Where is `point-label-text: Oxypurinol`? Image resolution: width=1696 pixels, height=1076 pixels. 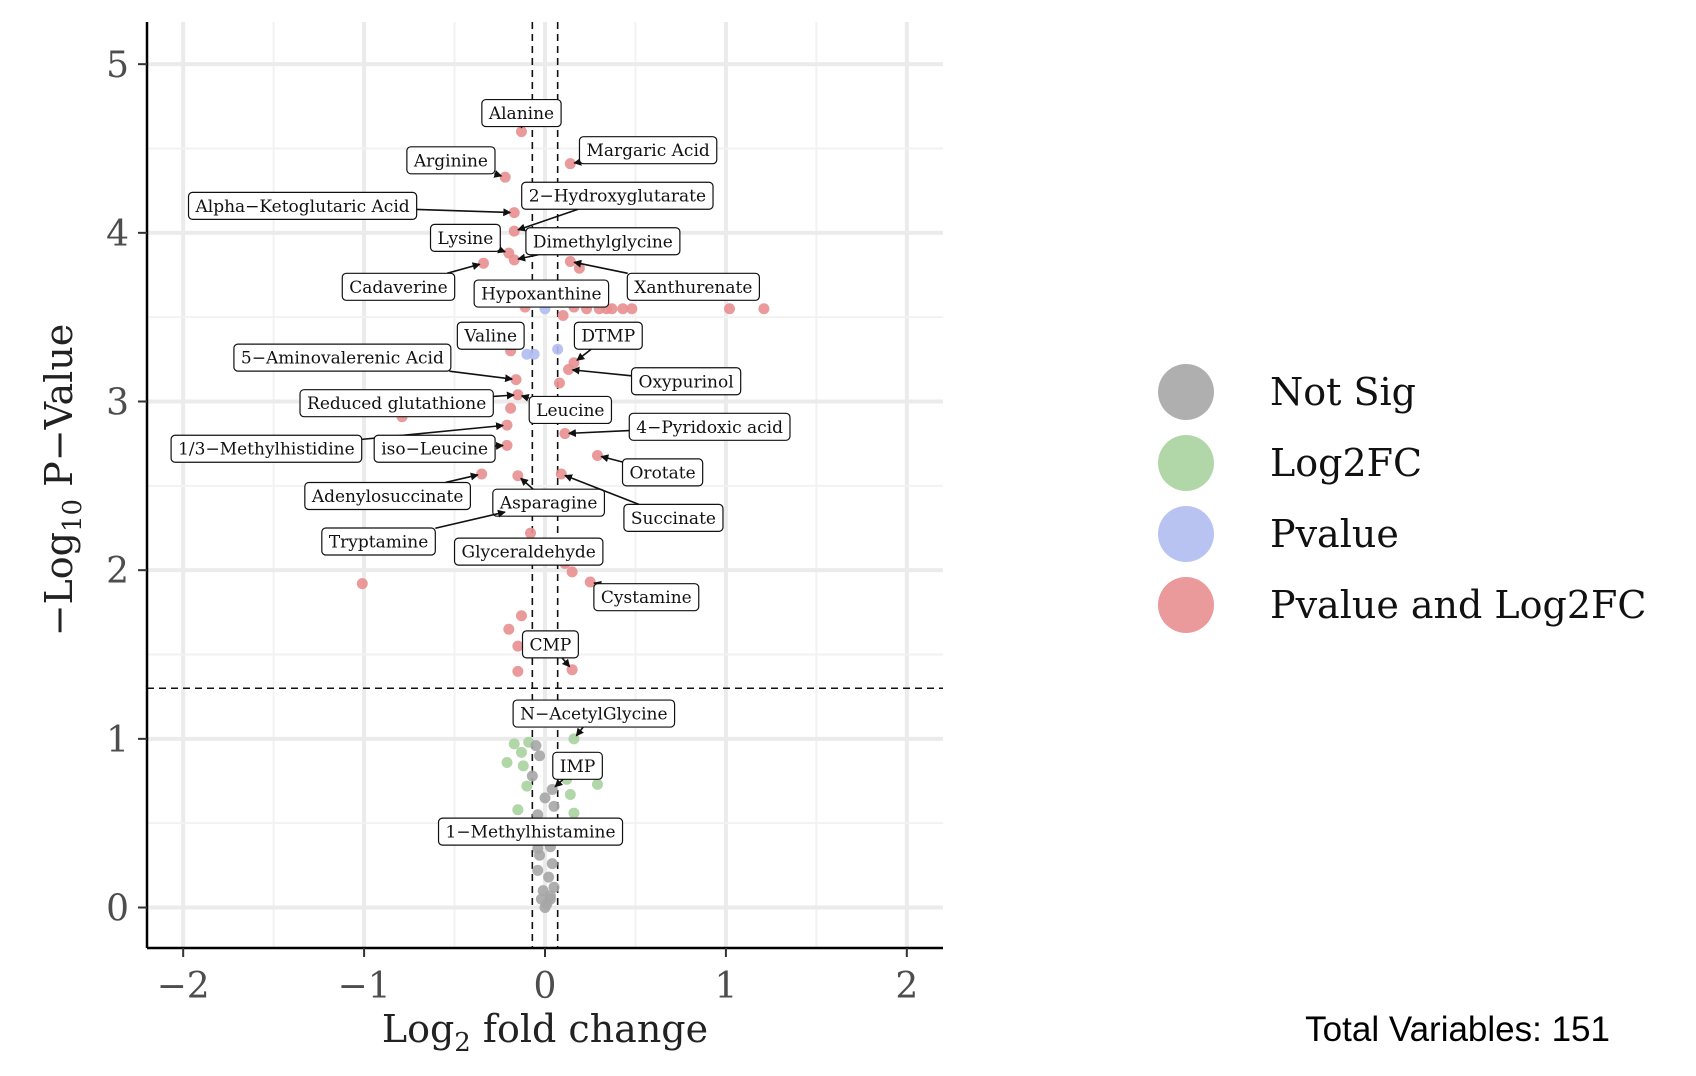
point-label-text: Oxypurinol is located at coordinates (686, 382).